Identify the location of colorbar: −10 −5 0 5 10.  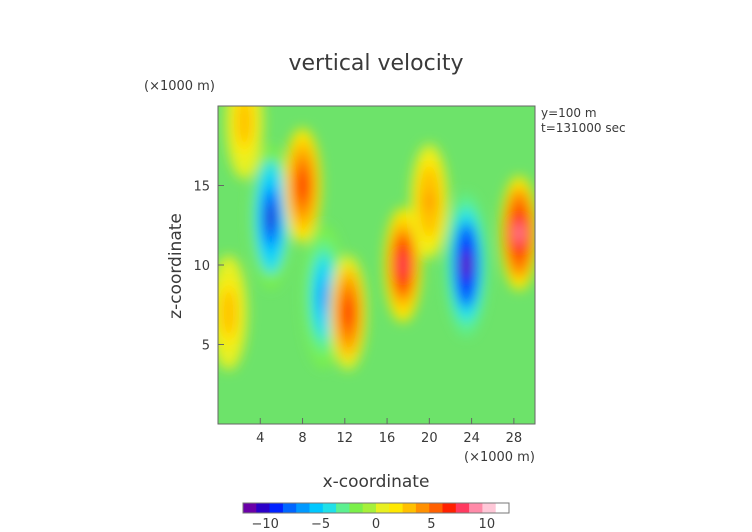
(376, 517).